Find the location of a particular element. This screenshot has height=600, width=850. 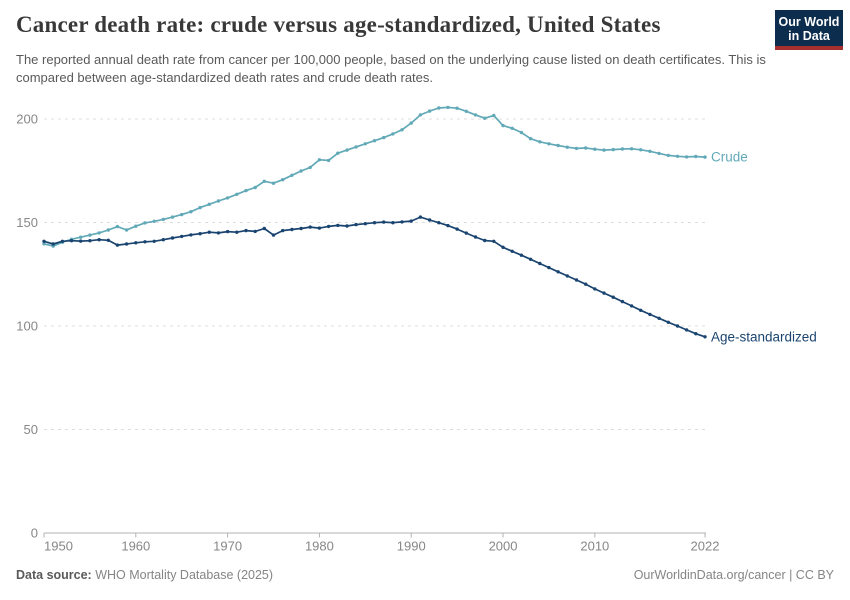

data-point-crude-1967 is located at coordinates (200, 207).